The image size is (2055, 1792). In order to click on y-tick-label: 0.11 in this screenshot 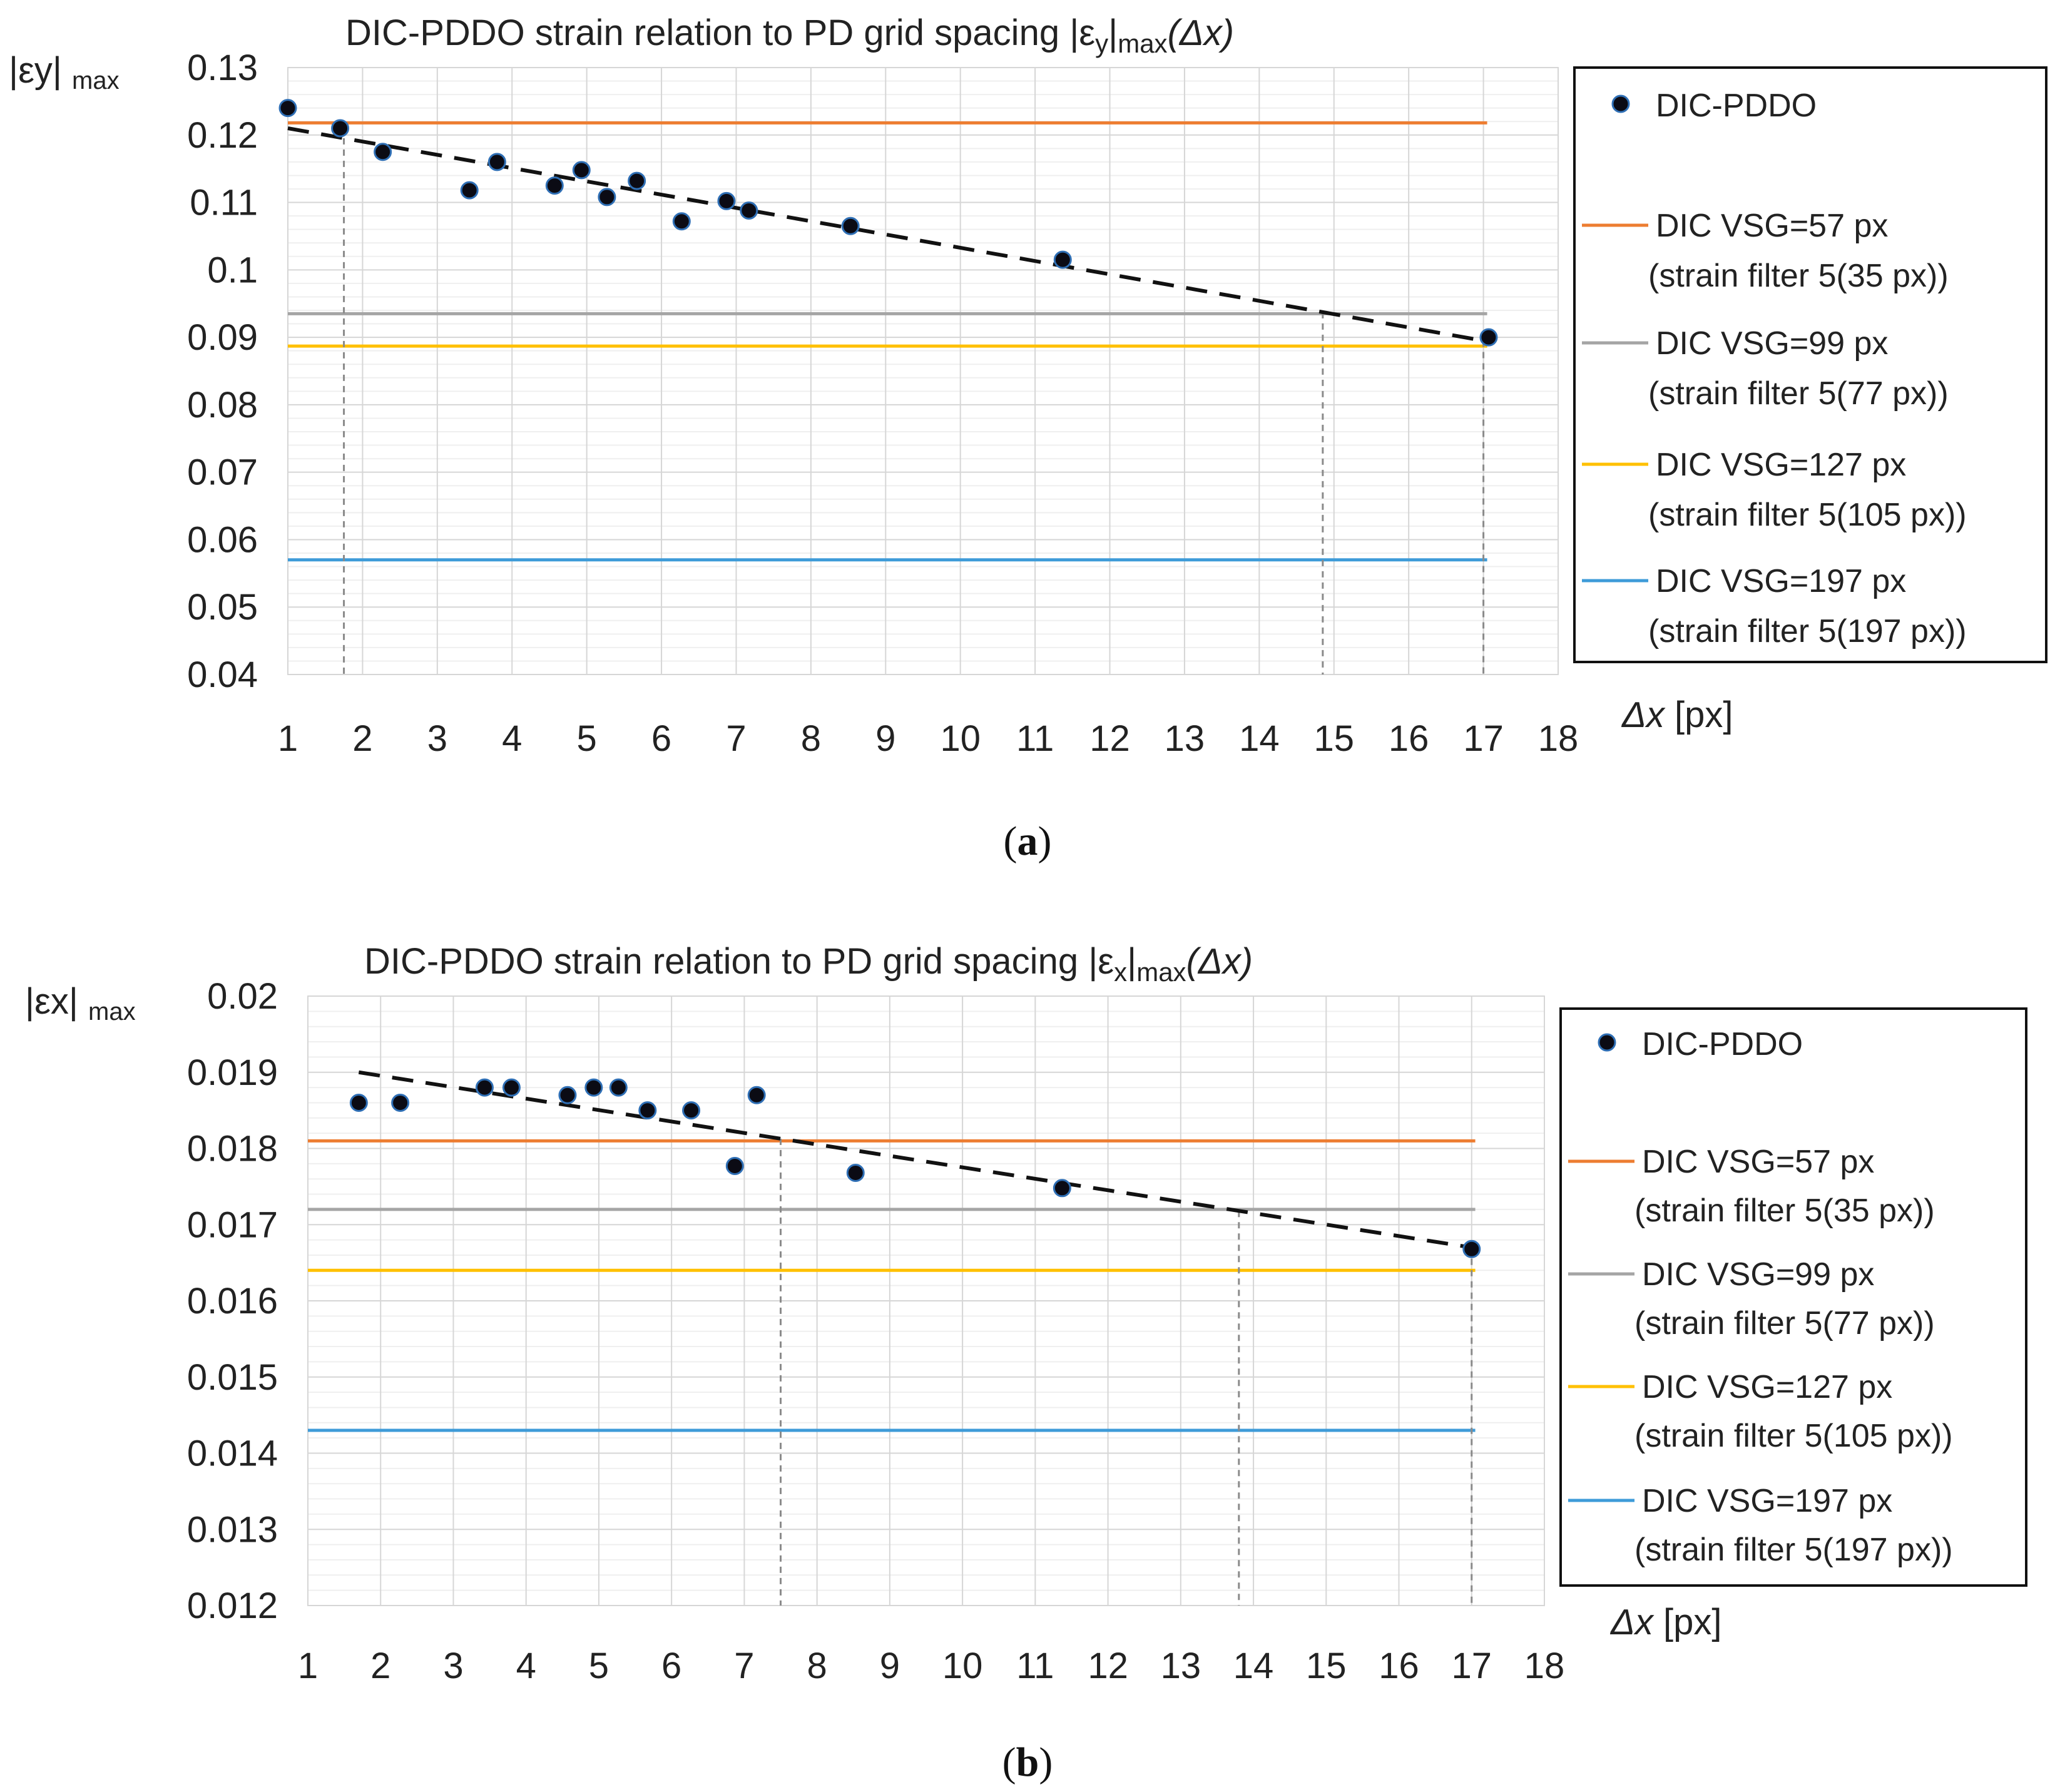, I will do `click(224, 203)`.